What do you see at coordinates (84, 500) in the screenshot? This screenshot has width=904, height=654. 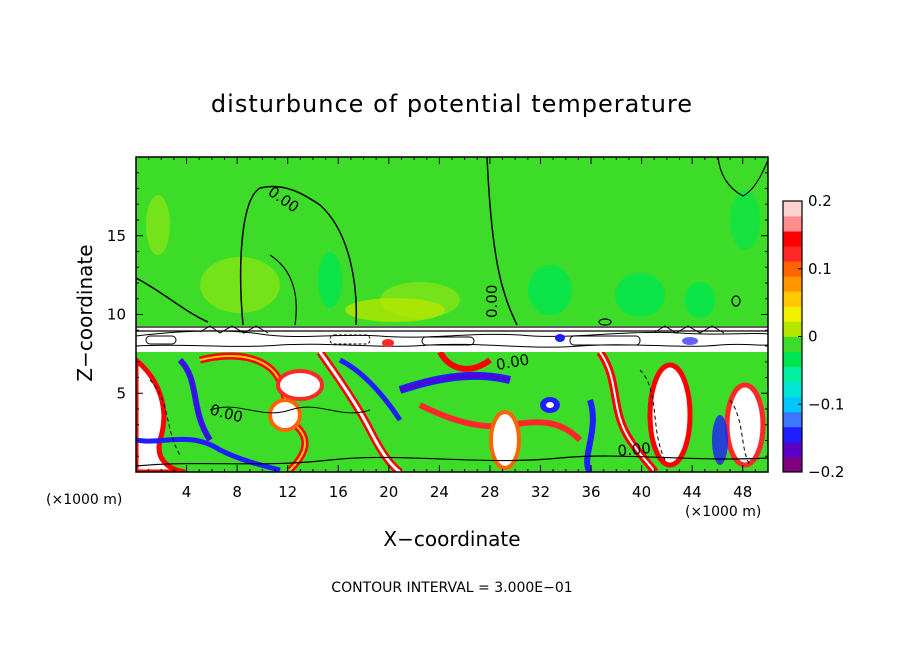 I see `z-unit-label: (×1000 m)` at bounding box center [84, 500].